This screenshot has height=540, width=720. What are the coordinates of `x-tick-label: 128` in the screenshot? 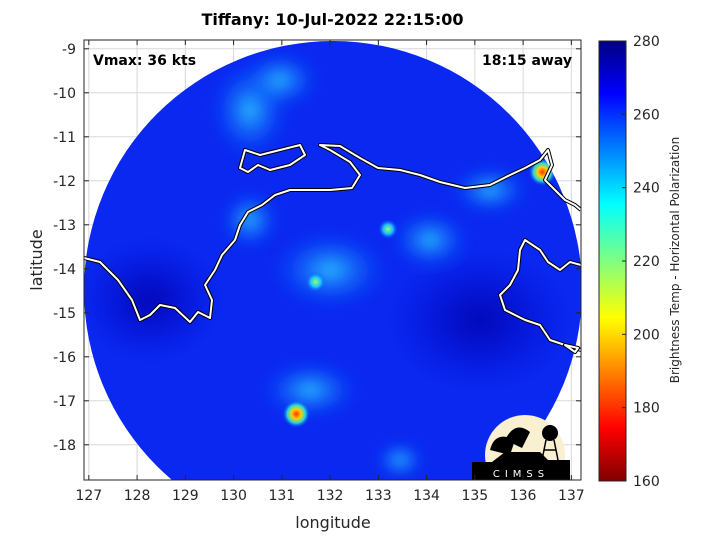 It's located at (137, 496).